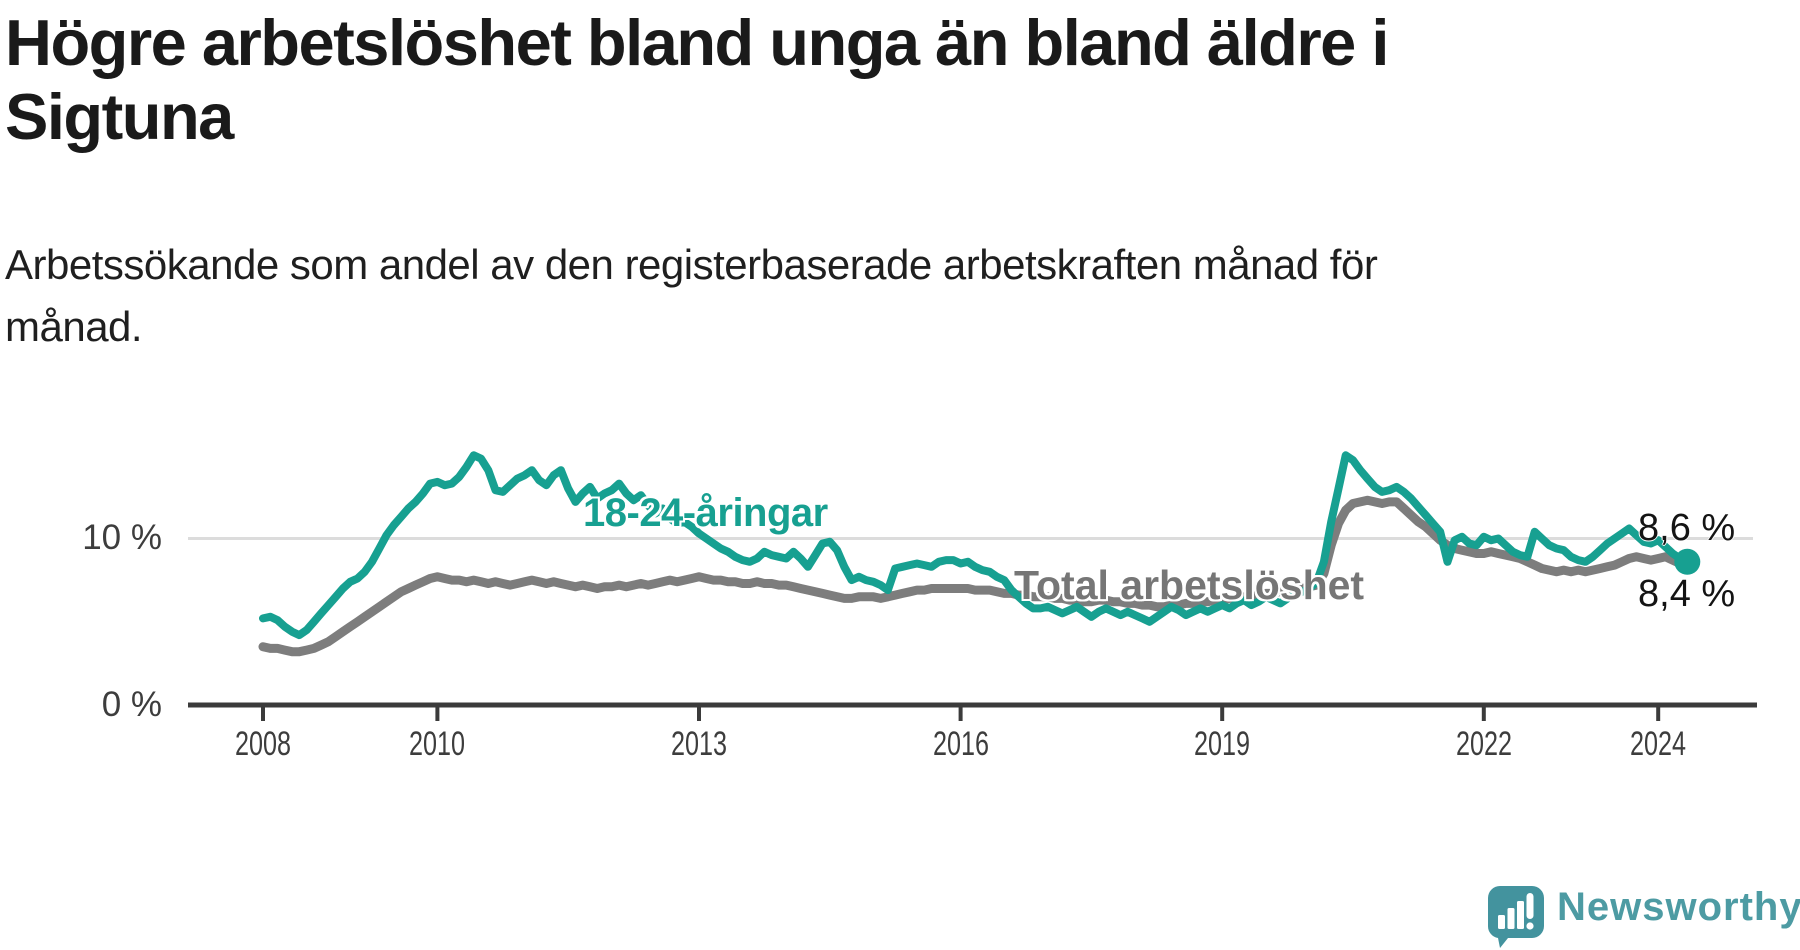  Describe the element at coordinates (131, 704) in the screenshot. I see `y-axis-tick-label-0: 0 %` at that location.